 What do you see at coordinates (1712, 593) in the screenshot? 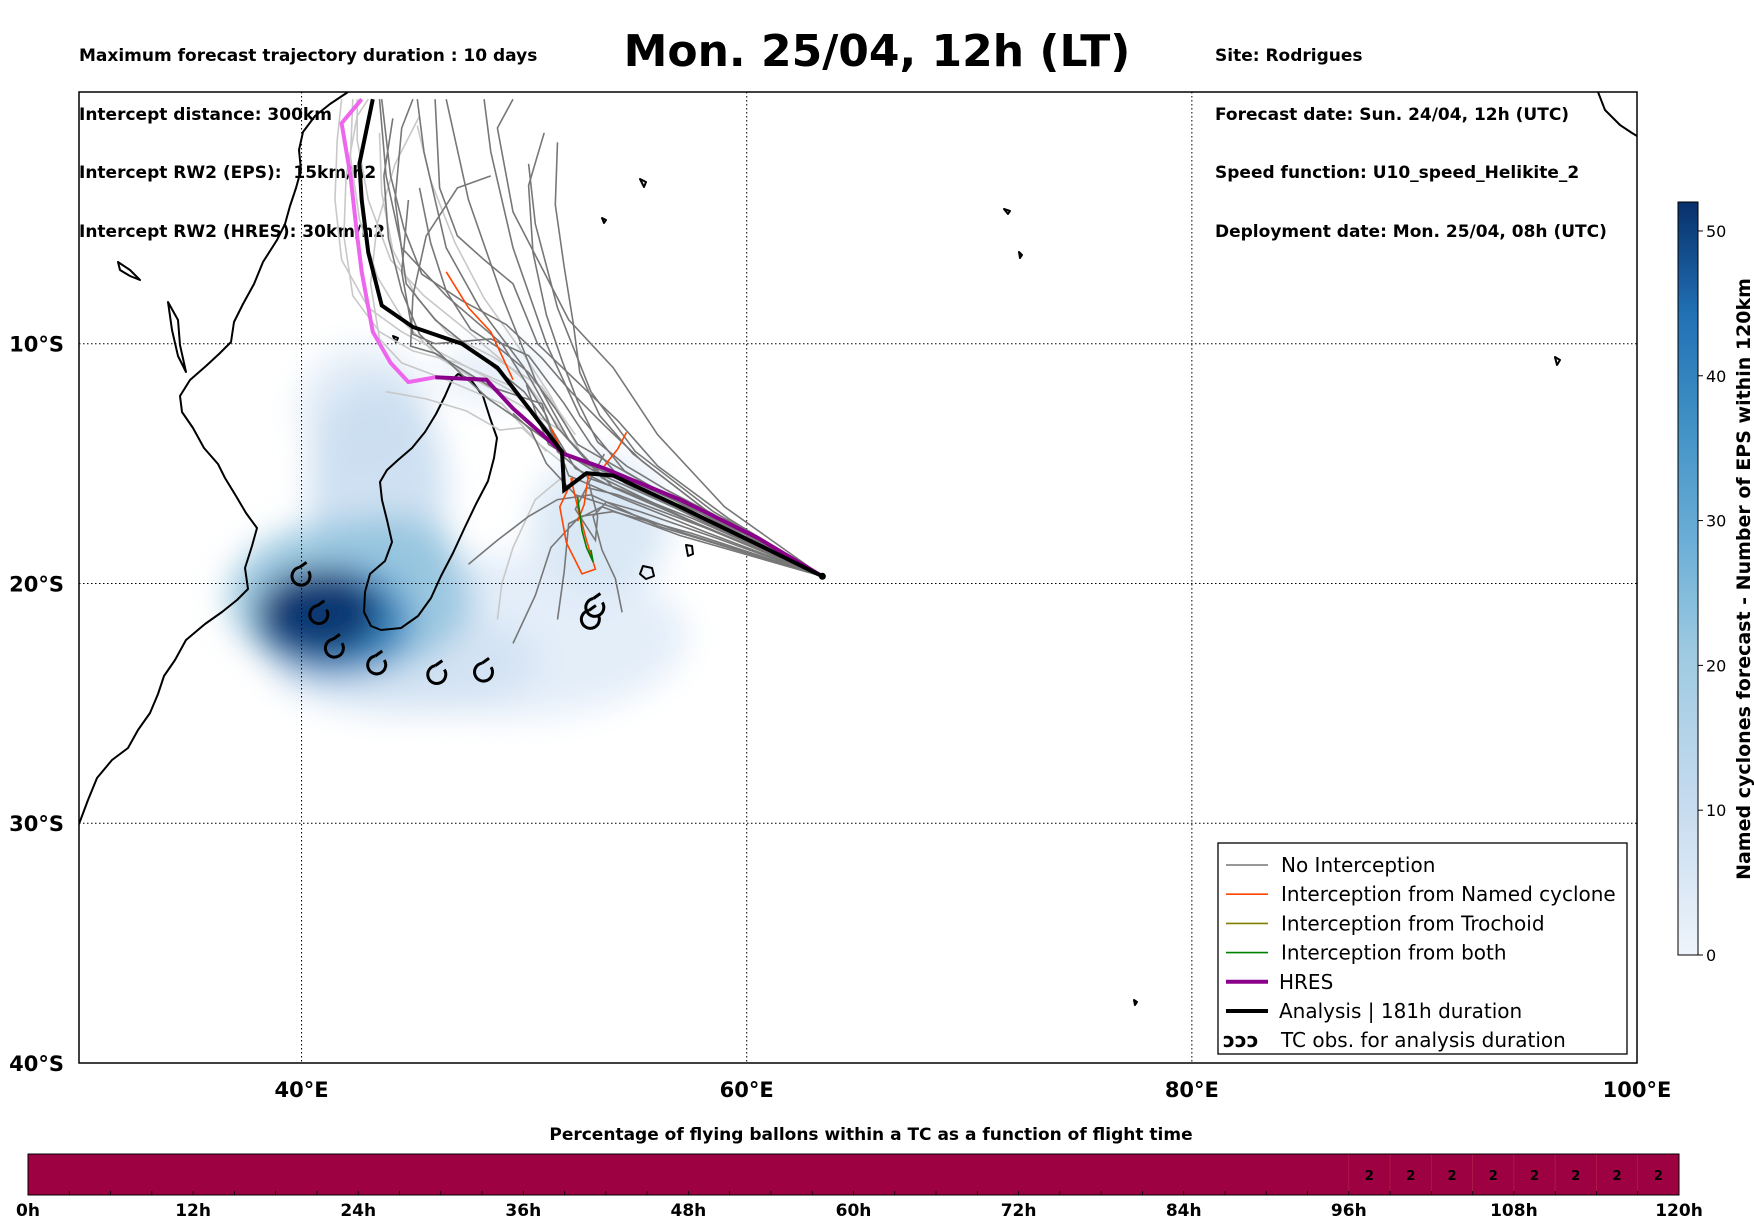
I see `colorbar-ticks: 0 10 20 30 40 50` at bounding box center [1712, 593].